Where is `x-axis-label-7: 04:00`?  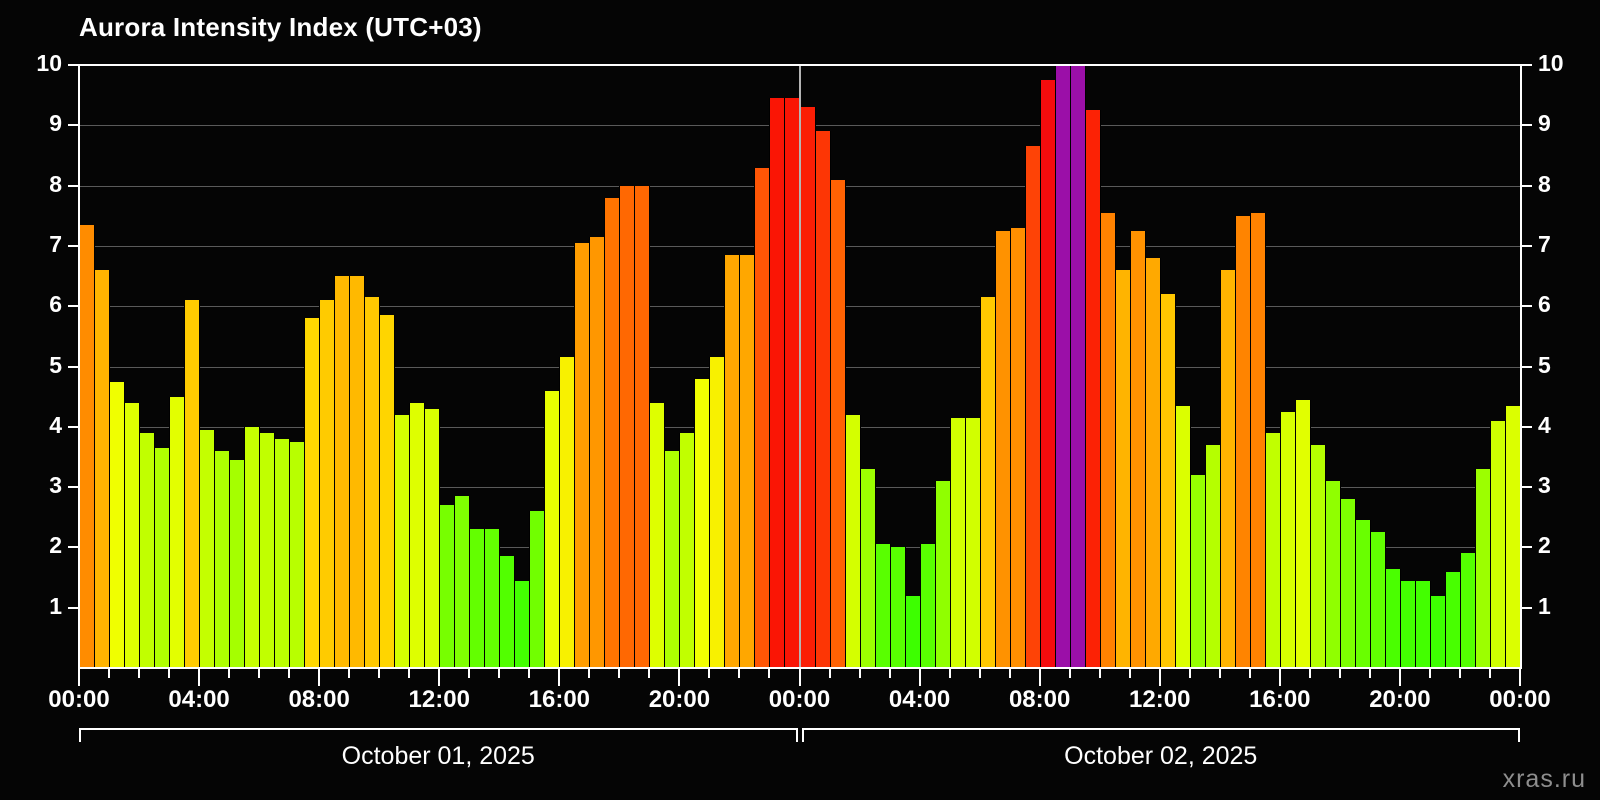
x-axis-label-7: 04:00 is located at coordinates (919, 699).